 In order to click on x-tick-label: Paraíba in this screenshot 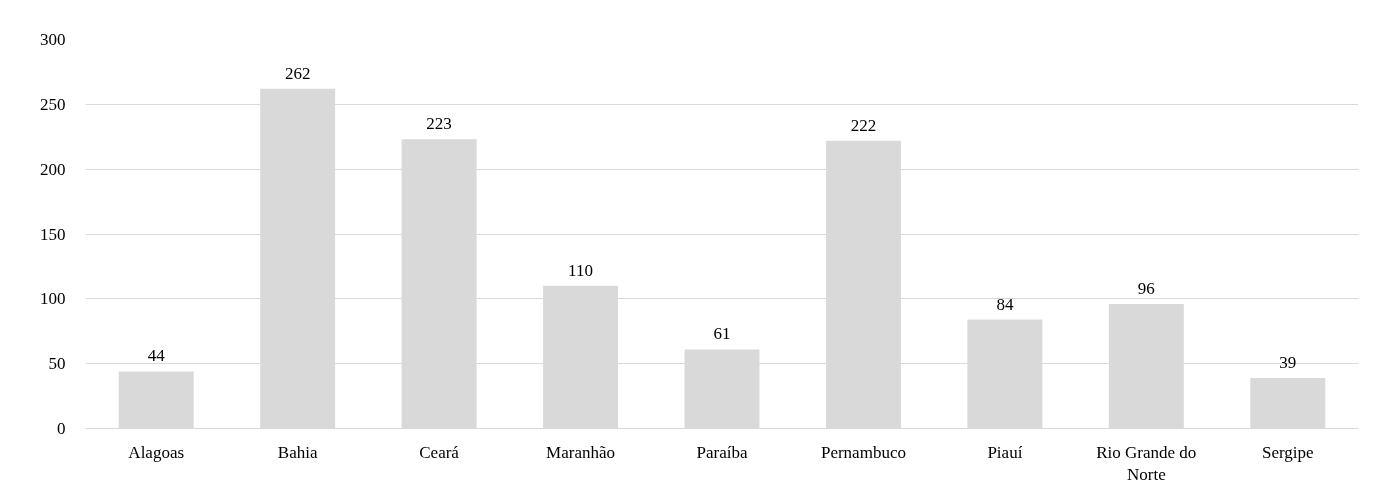, I will do `click(722, 452)`.